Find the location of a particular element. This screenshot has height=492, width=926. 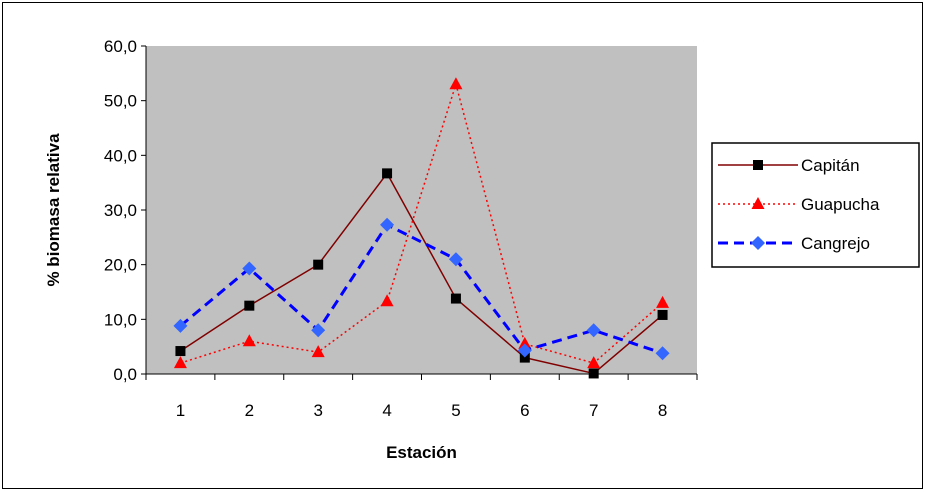

x-tick-label: 4 is located at coordinates (386, 410).